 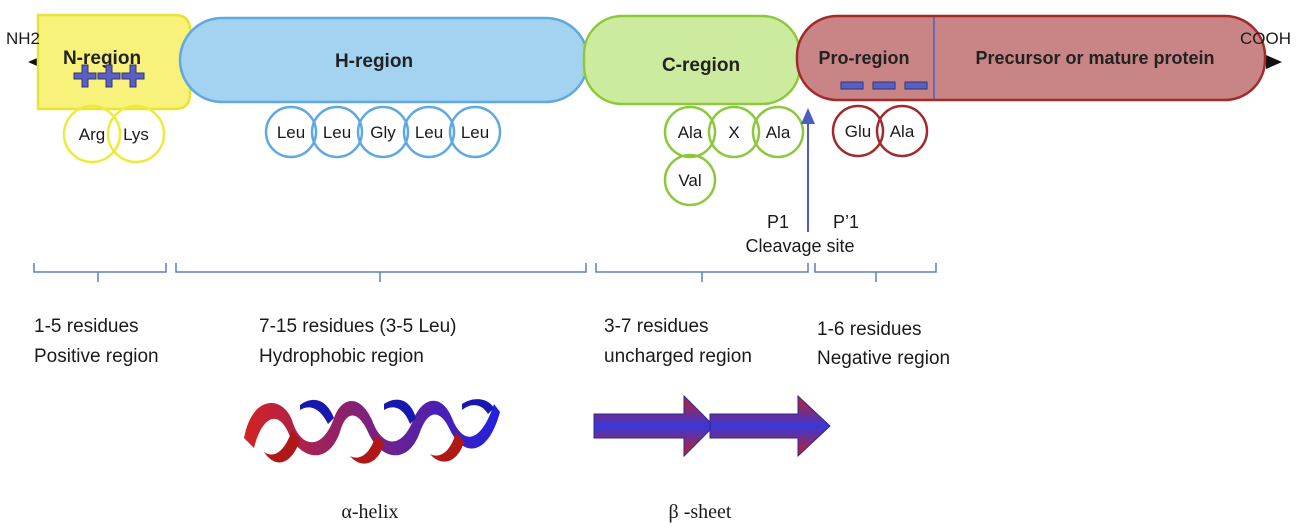 I want to click on pro-region-label: Pro-region, so click(x=863, y=58).